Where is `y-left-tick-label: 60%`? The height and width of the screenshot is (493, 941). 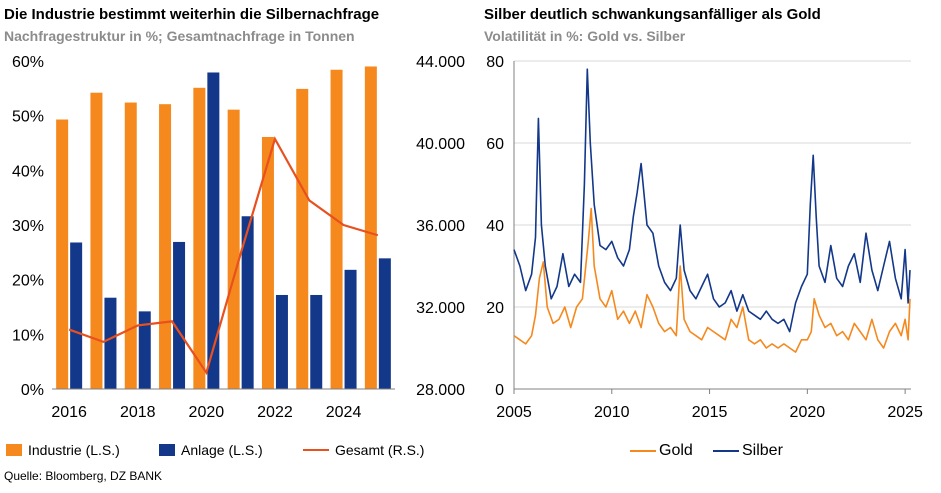 y-left-tick-label: 60% is located at coordinates (28, 62).